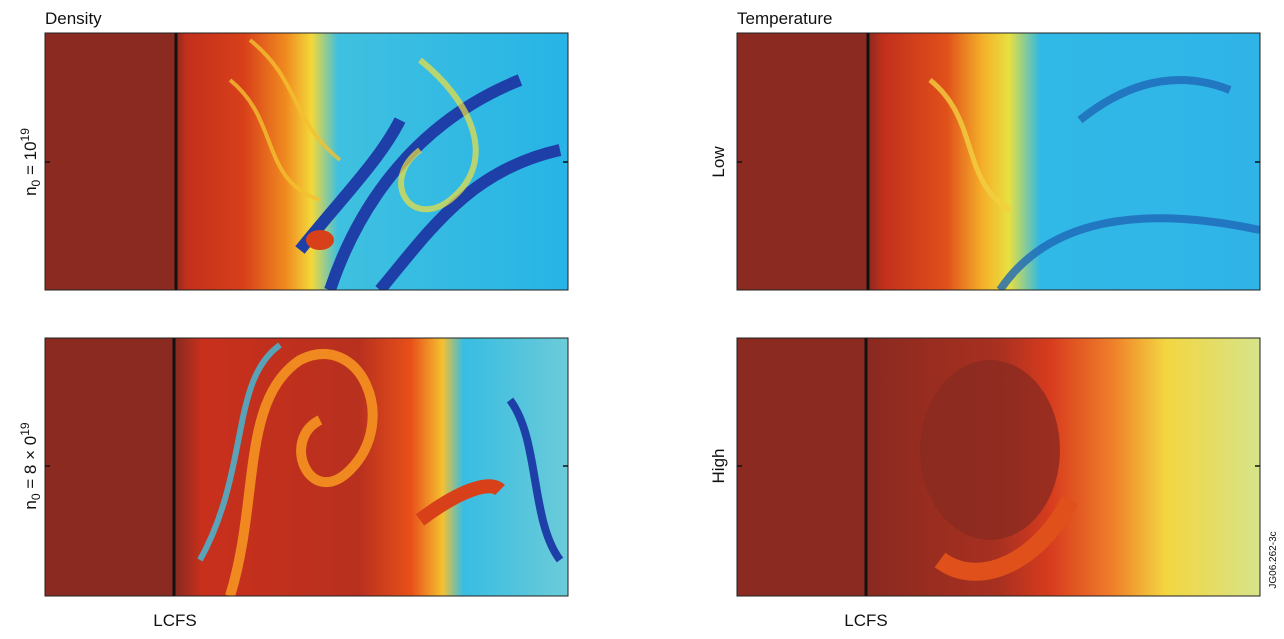 This screenshot has height=639, width=1284. I want to click on figure-code: JG06.262-3c, so click(1273, 559).